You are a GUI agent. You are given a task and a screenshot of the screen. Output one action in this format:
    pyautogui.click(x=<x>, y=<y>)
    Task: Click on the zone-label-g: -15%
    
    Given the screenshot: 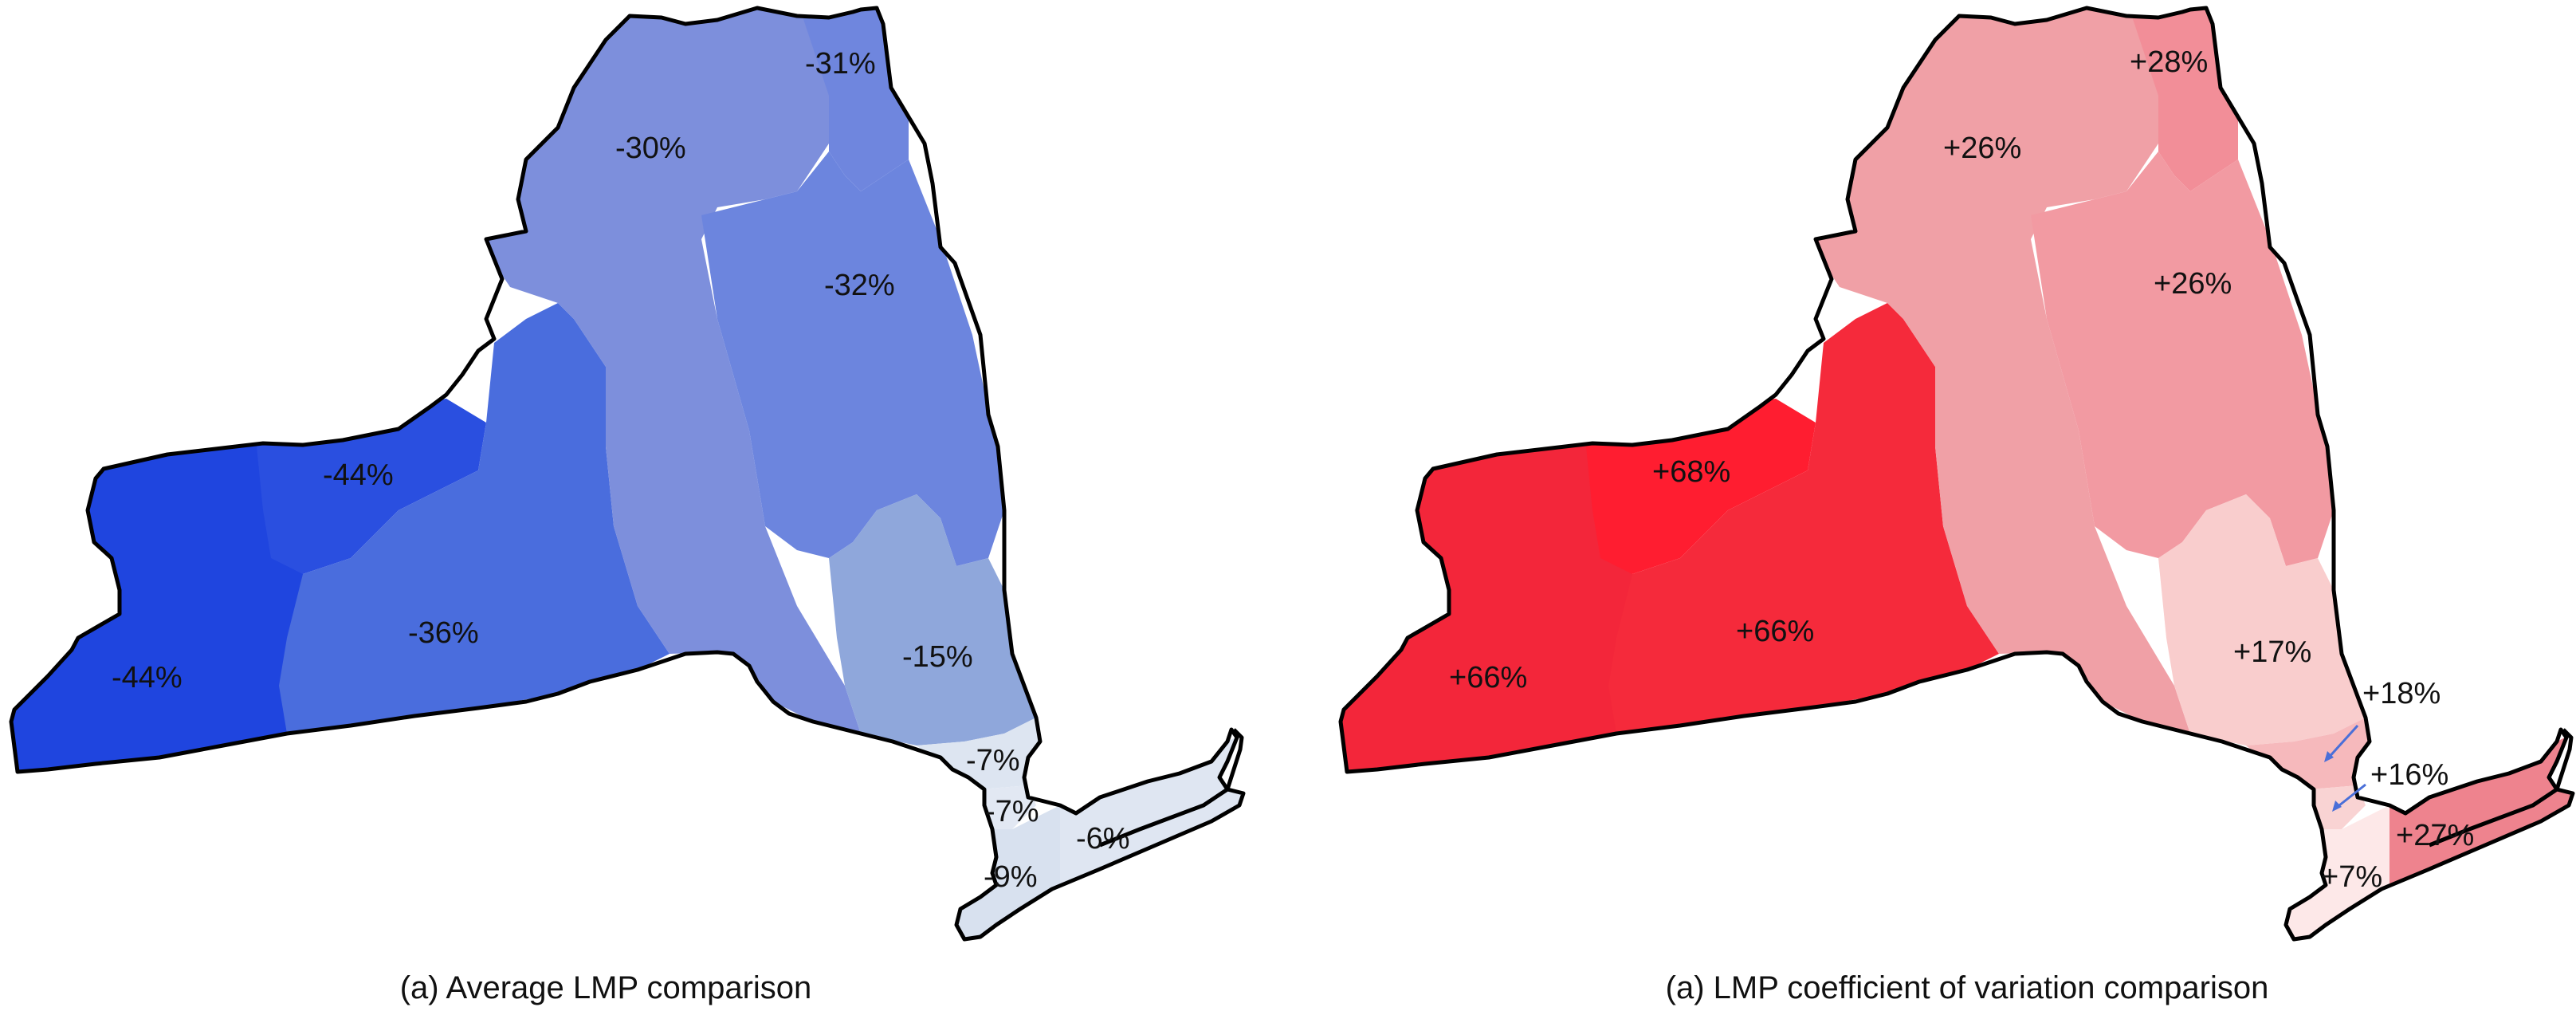 What is the action you would take?
    pyautogui.click(x=937, y=657)
    